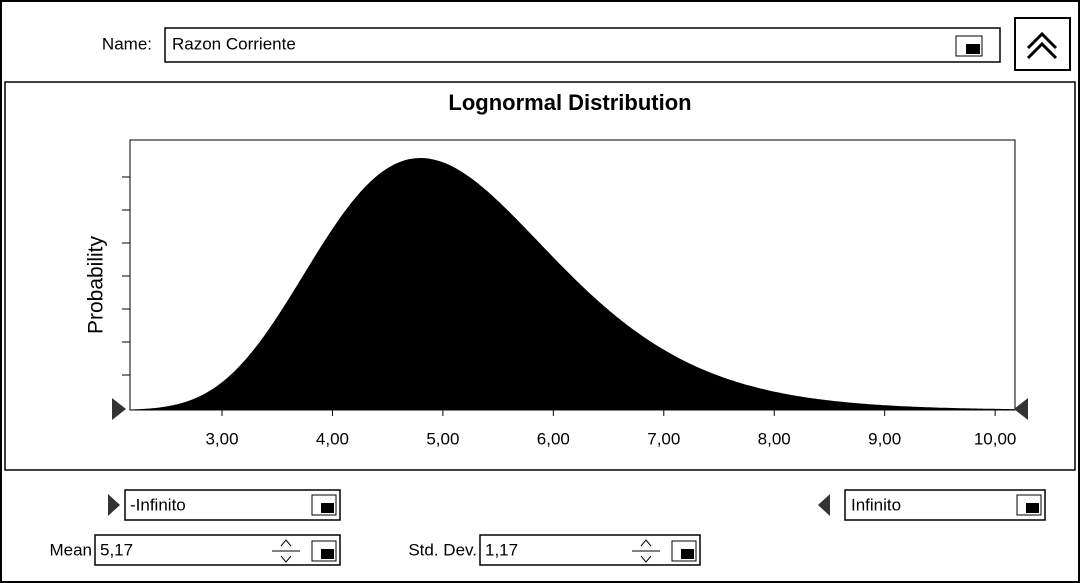 This screenshot has width=1080, height=583. Describe the element at coordinates (442, 549) in the screenshot. I see `std-label: Std. Dev.` at that location.